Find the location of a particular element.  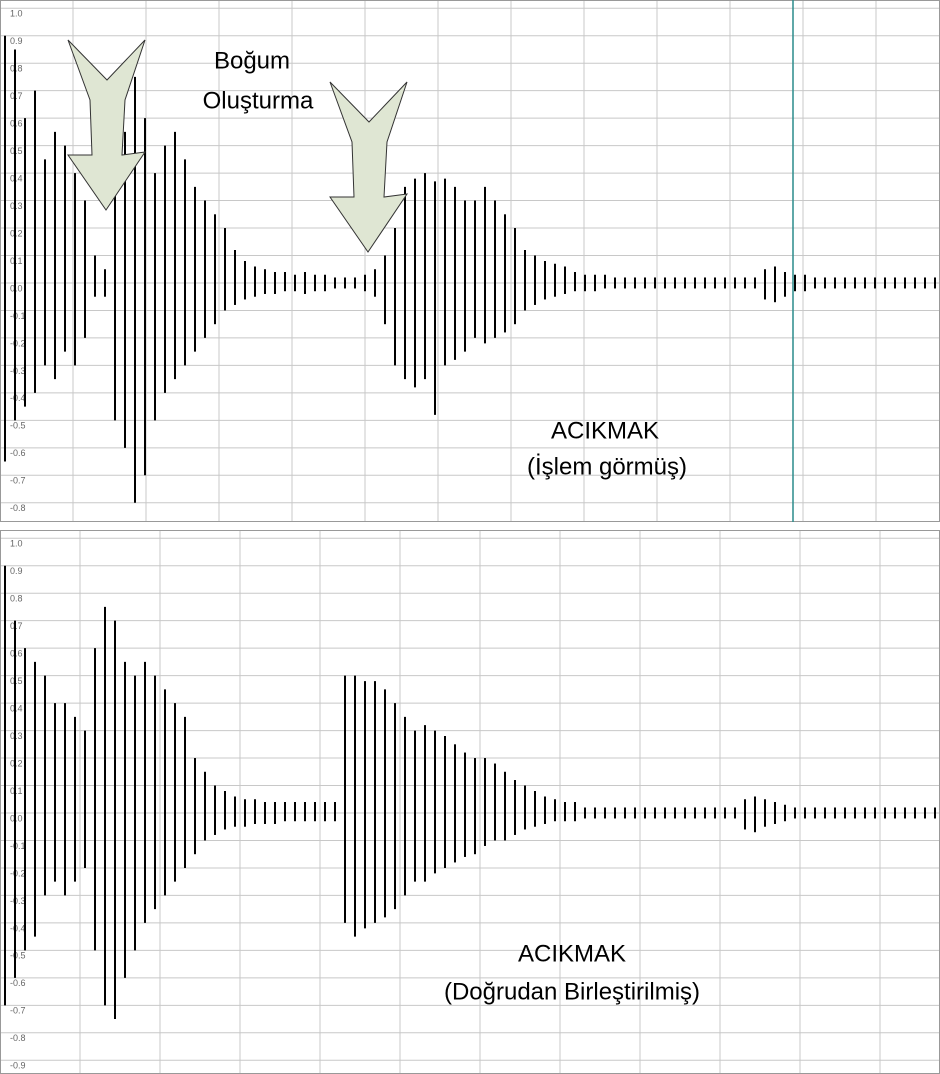

y-tick-label: -0.9 is located at coordinates (18, 1066).